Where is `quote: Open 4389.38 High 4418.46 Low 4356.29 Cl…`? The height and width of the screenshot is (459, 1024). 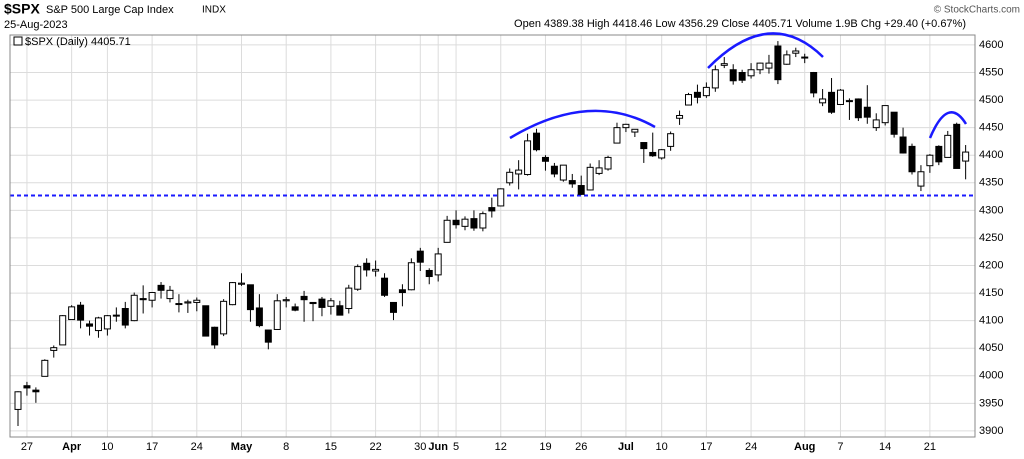 quote: Open 4389.38 High 4418.46 Low 4356.29 Cl… is located at coordinates (740, 24).